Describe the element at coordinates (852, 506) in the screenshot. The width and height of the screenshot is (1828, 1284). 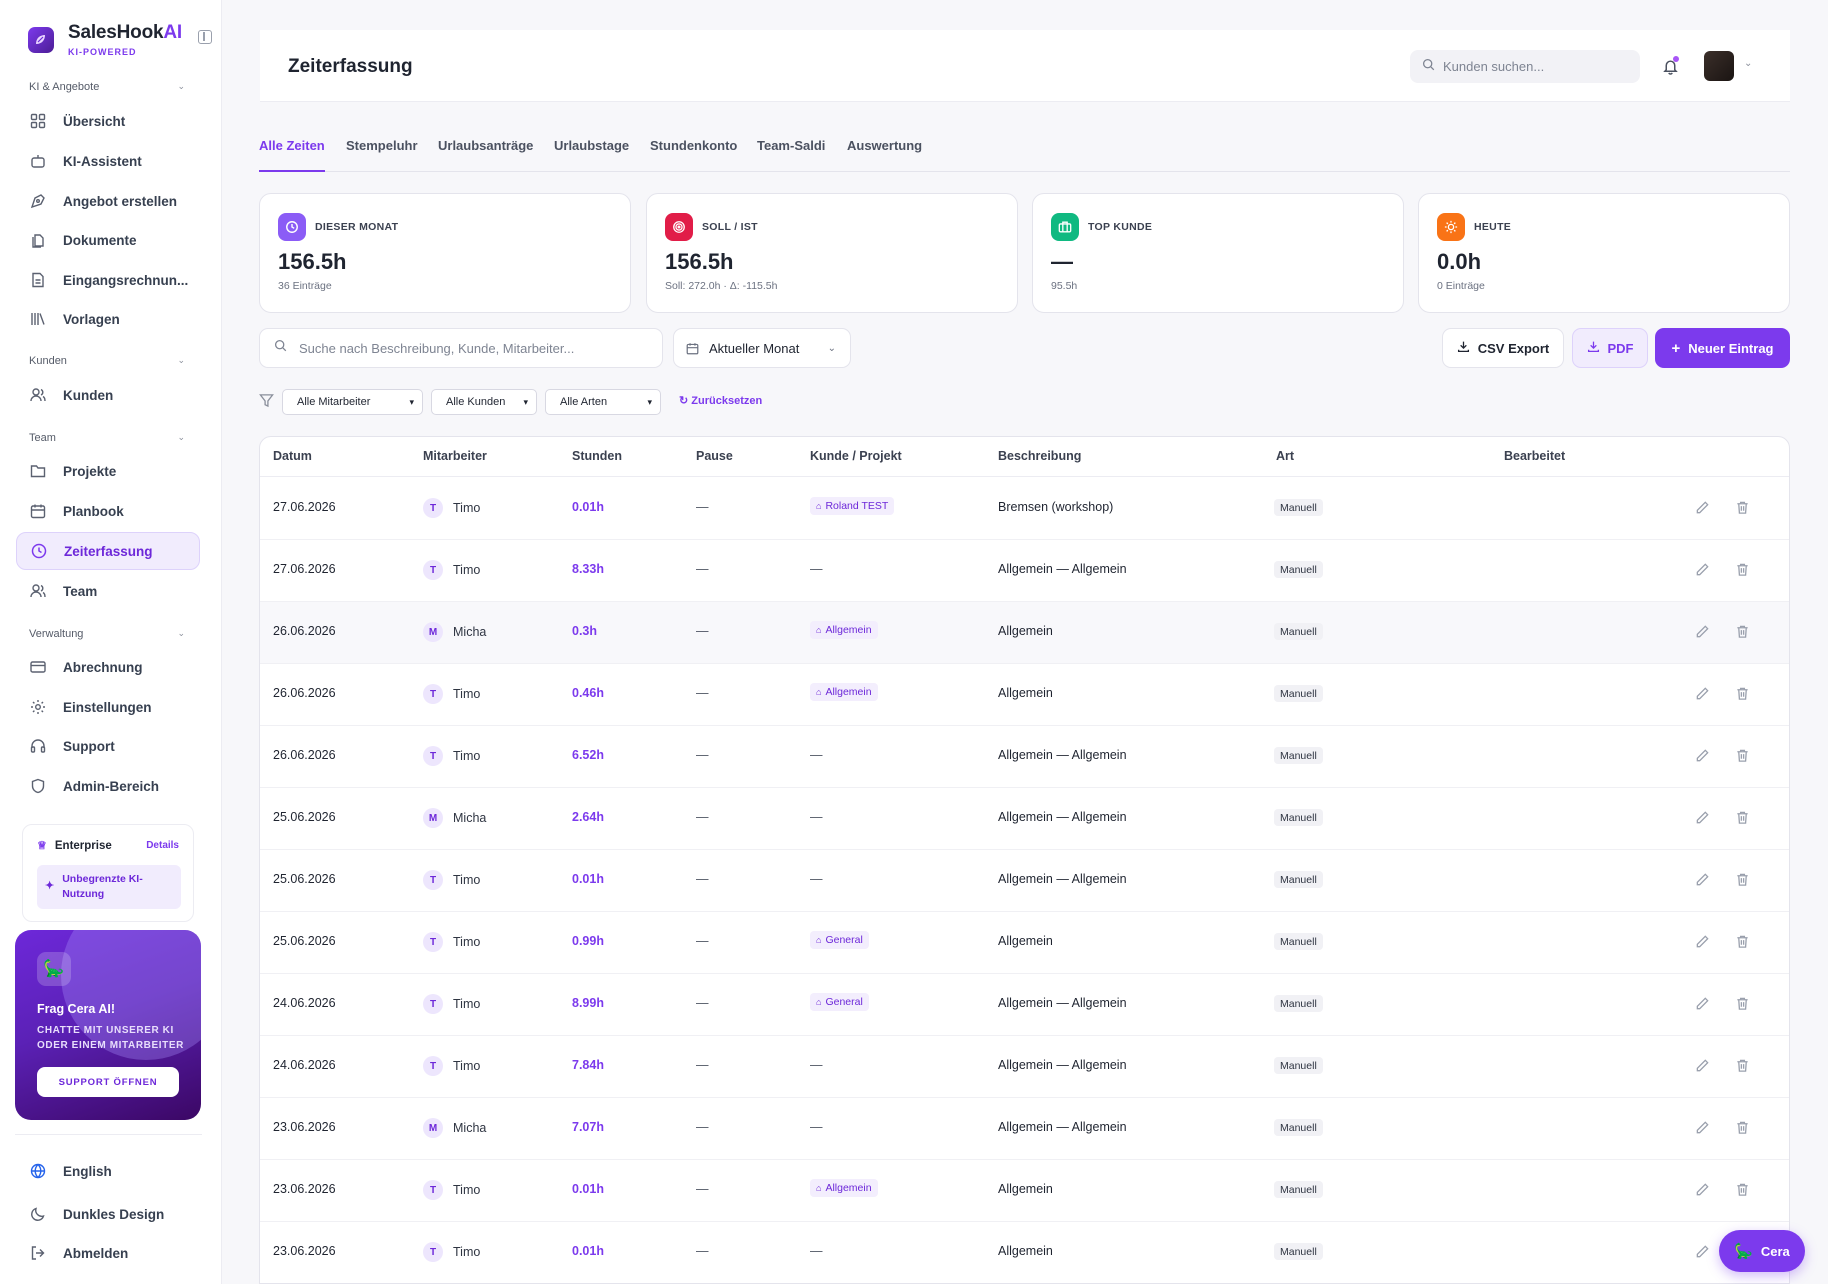
I see `project-badge: ⌂ Roland TEST` at that location.